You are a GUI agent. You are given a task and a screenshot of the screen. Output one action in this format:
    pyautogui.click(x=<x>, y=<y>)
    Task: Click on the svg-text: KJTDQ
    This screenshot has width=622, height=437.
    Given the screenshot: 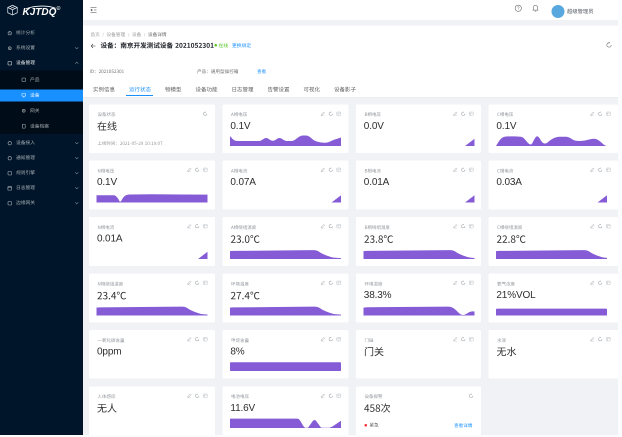 What is the action you would take?
    pyautogui.click(x=40, y=12)
    